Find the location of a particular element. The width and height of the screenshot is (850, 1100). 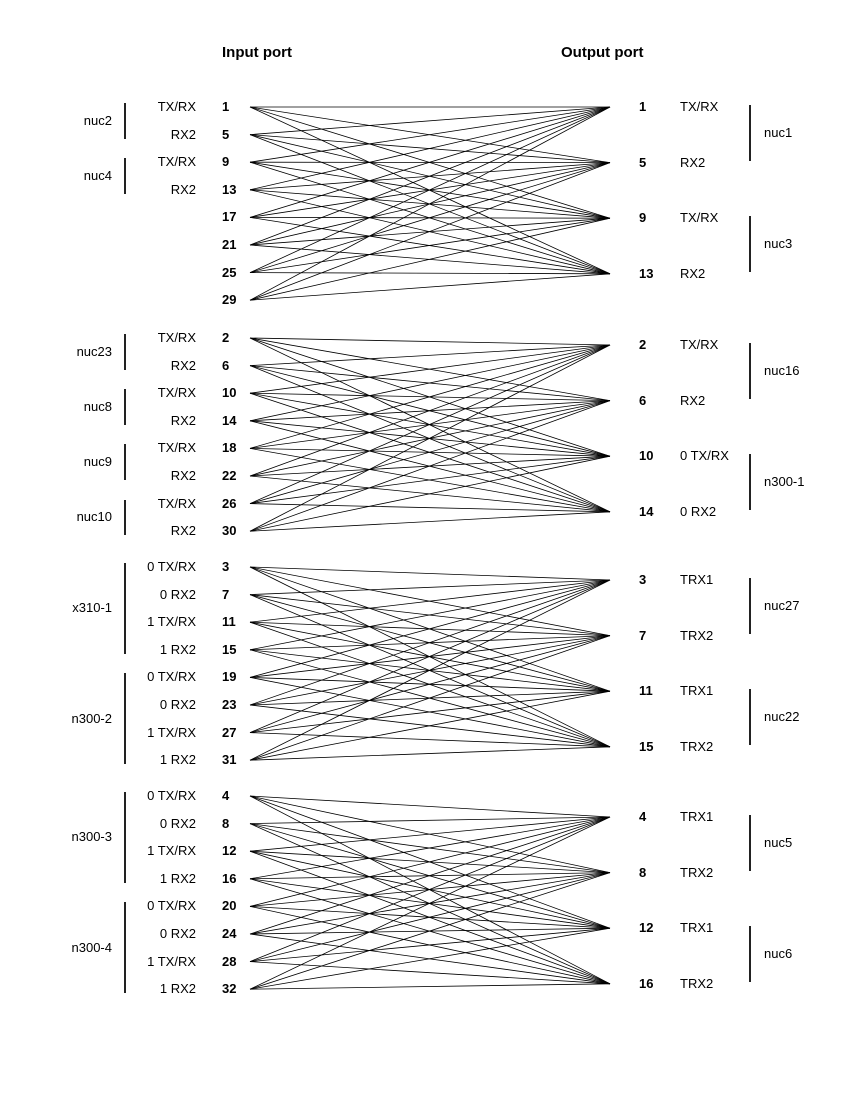

output-port-label: 0 TX/RX is located at coordinates (704, 456).